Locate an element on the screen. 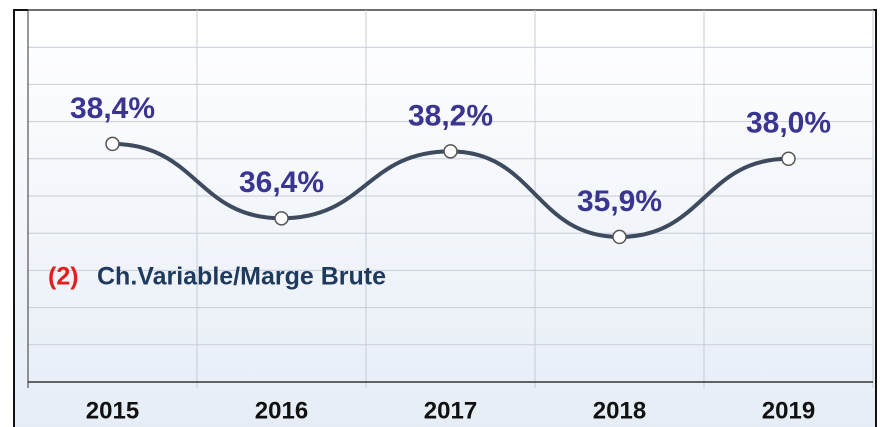  data-label: 35,9% is located at coordinates (619, 201).